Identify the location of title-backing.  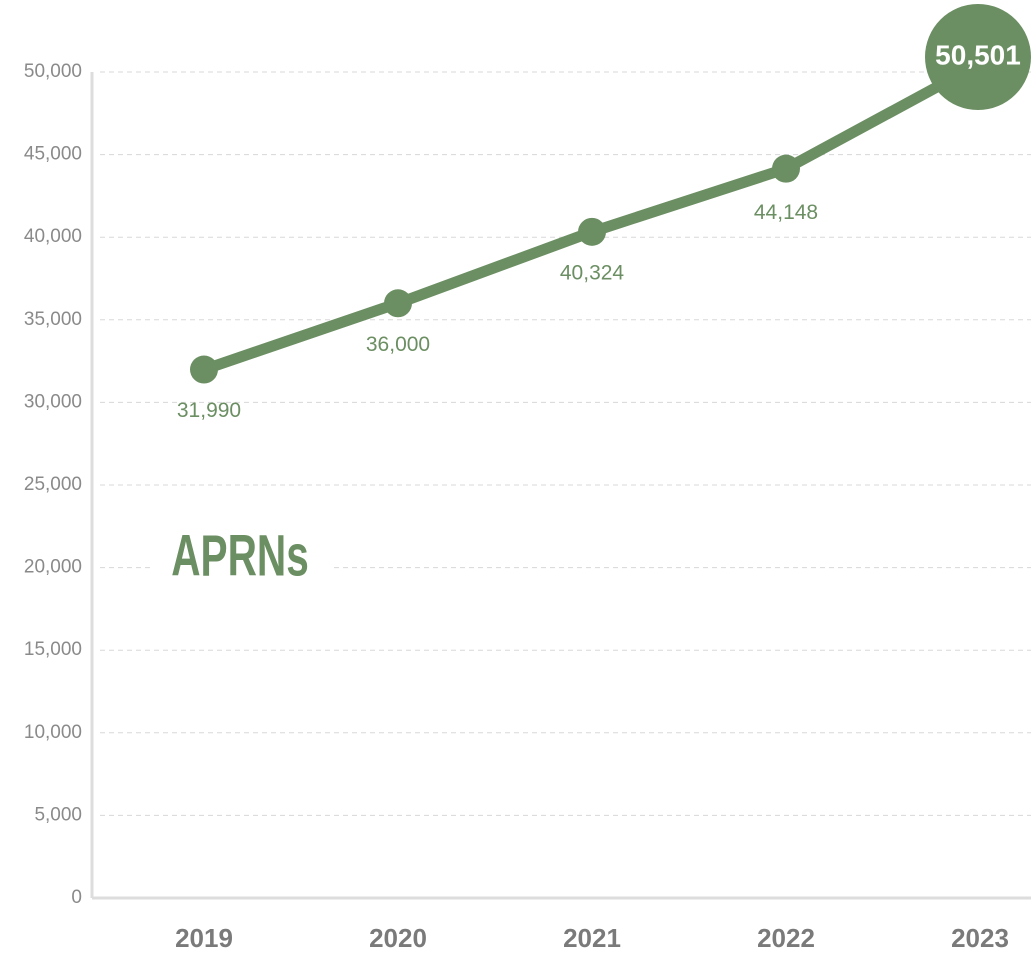
(240, 560).